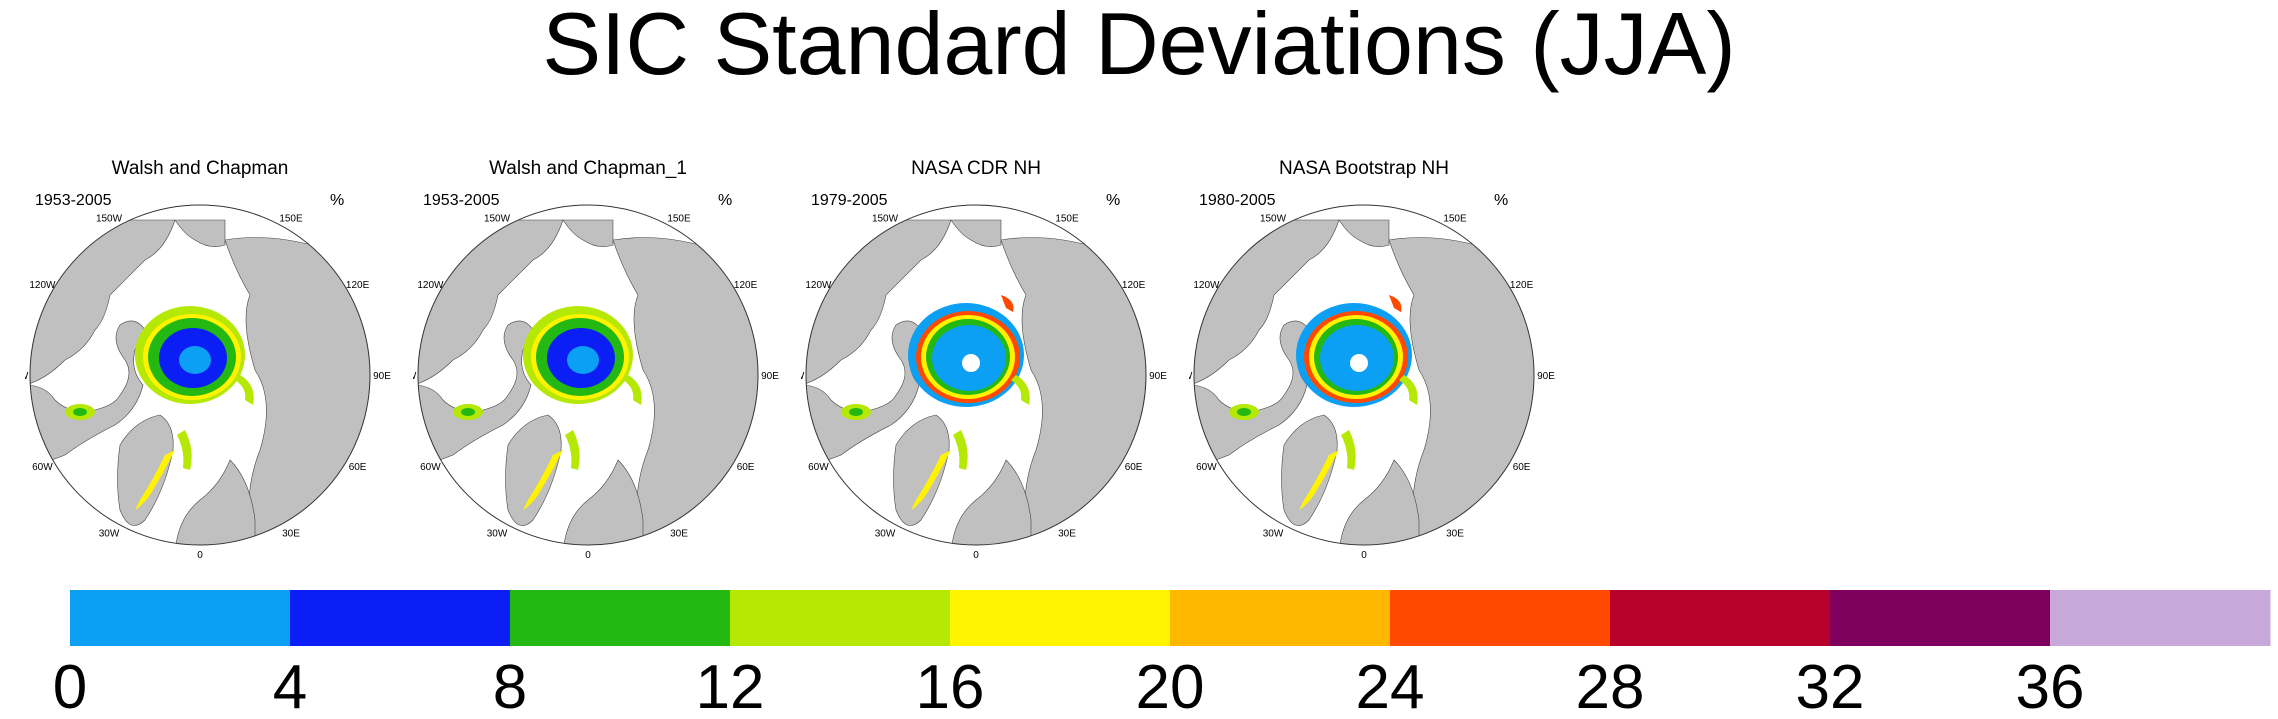 This screenshot has width=2278, height=719. I want to click on colorbar-tick-label: 0, so click(70, 684).